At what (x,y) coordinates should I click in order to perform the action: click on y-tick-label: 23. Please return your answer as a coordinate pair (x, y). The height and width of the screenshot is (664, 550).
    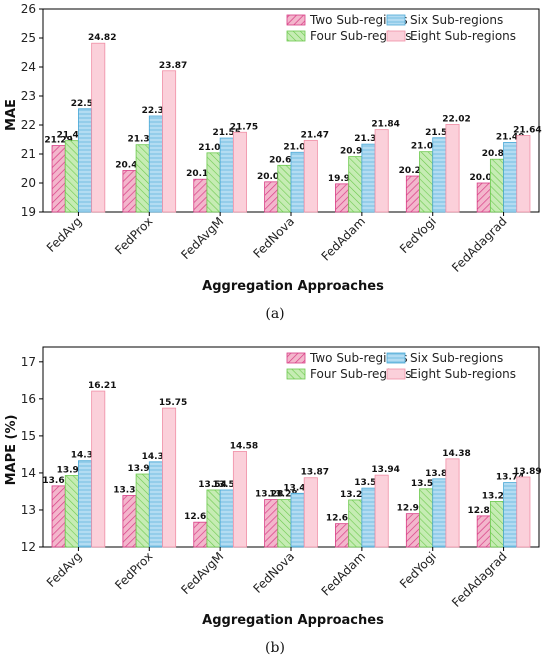
    Looking at the image, I should click on (28, 96).